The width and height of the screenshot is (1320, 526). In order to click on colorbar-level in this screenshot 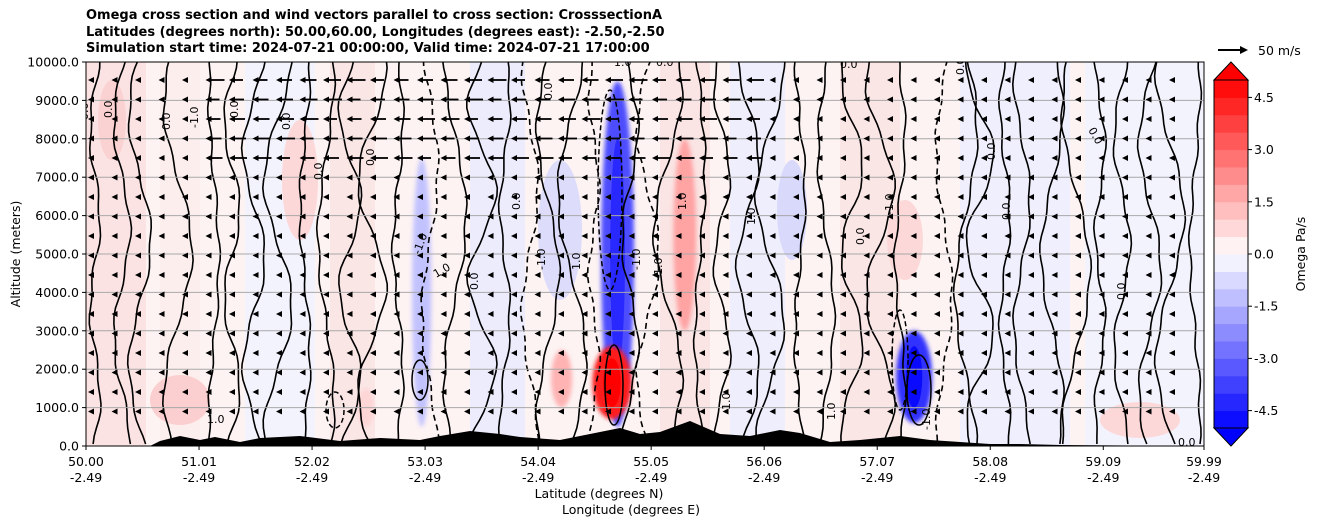, I will do `click(1231, 210)`.